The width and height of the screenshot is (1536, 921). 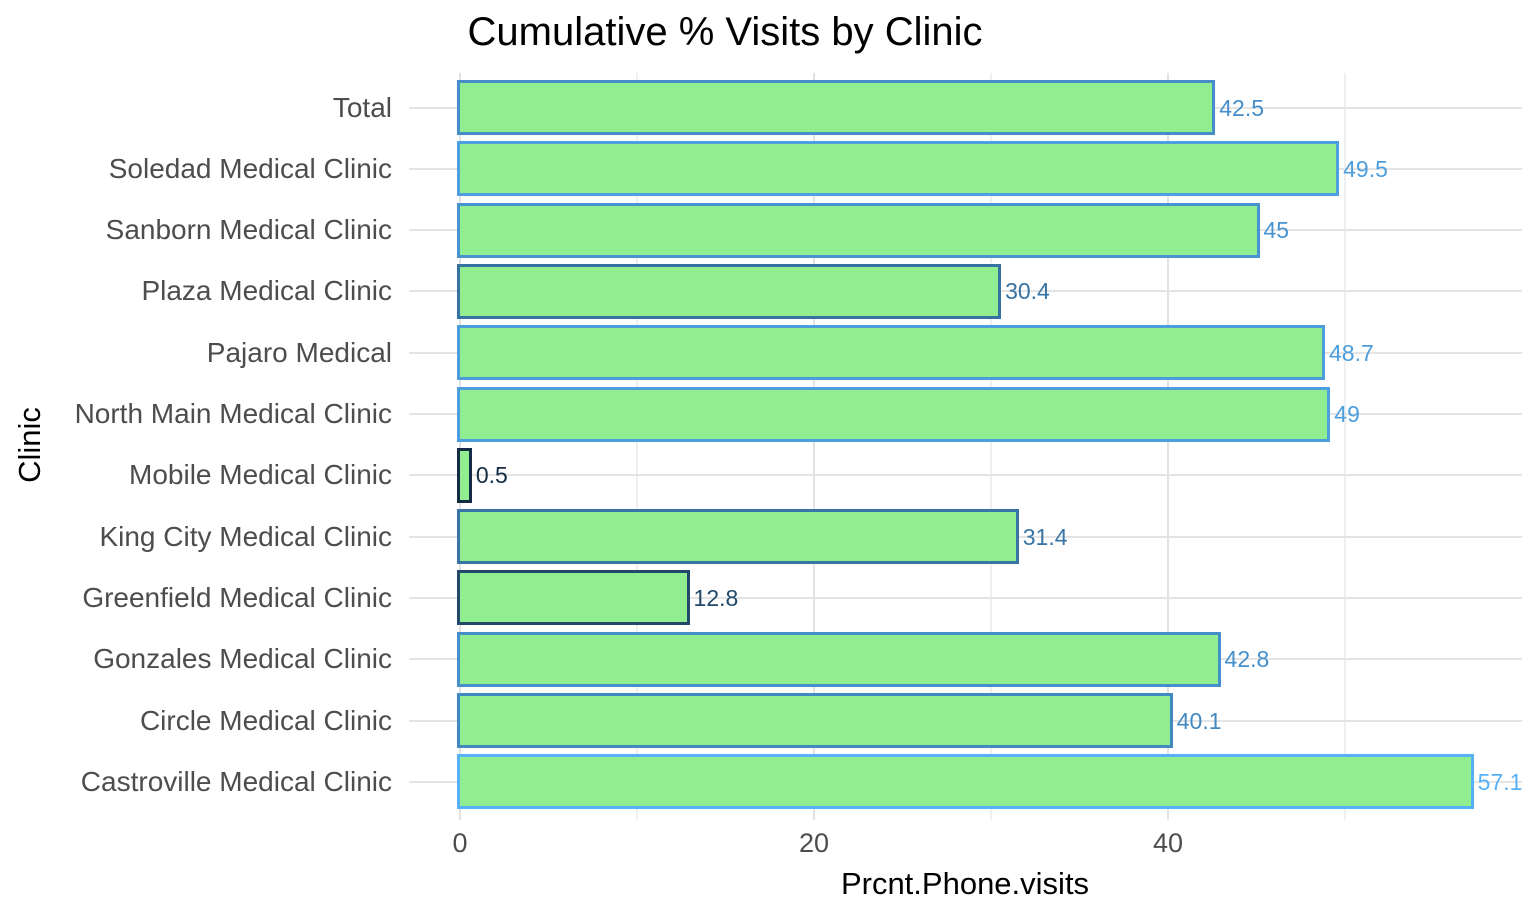 I want to click on bar-value-label: 40.1, so click(x=1199, y=720).